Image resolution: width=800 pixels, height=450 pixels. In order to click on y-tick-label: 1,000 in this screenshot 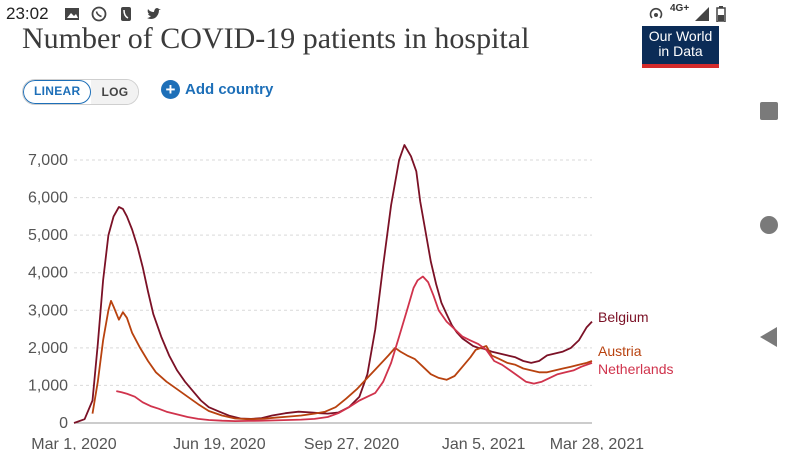, I will do `click(48, 385)`.